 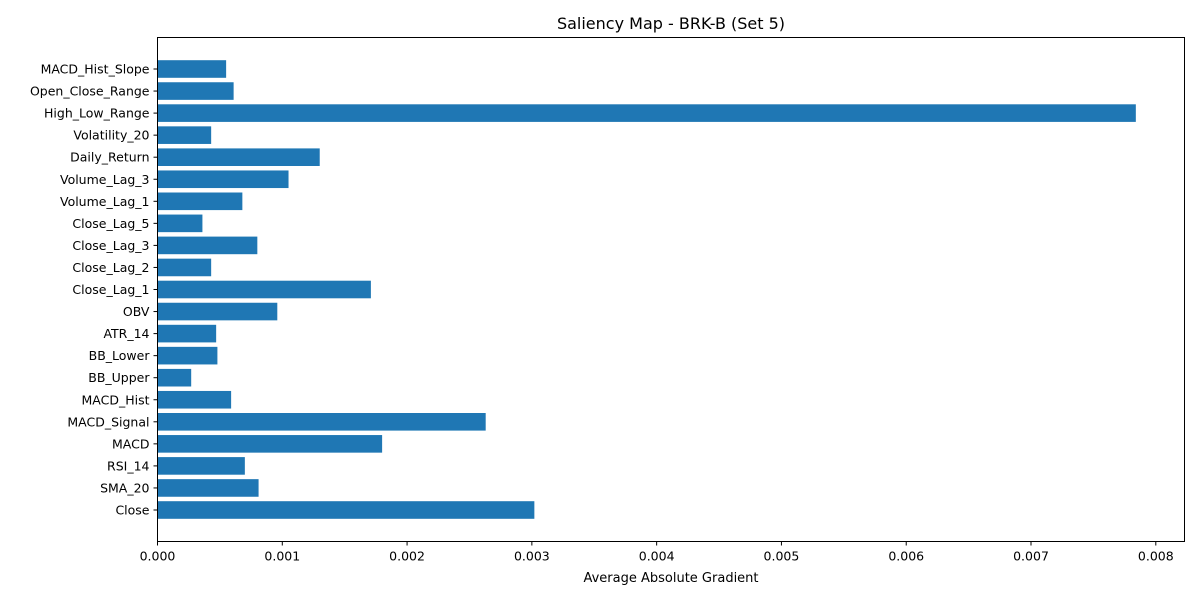 What do you see at coordinates (195, 91) in the screenshot?
I see `bar-open-close-range` at bounding box center [195, 91].